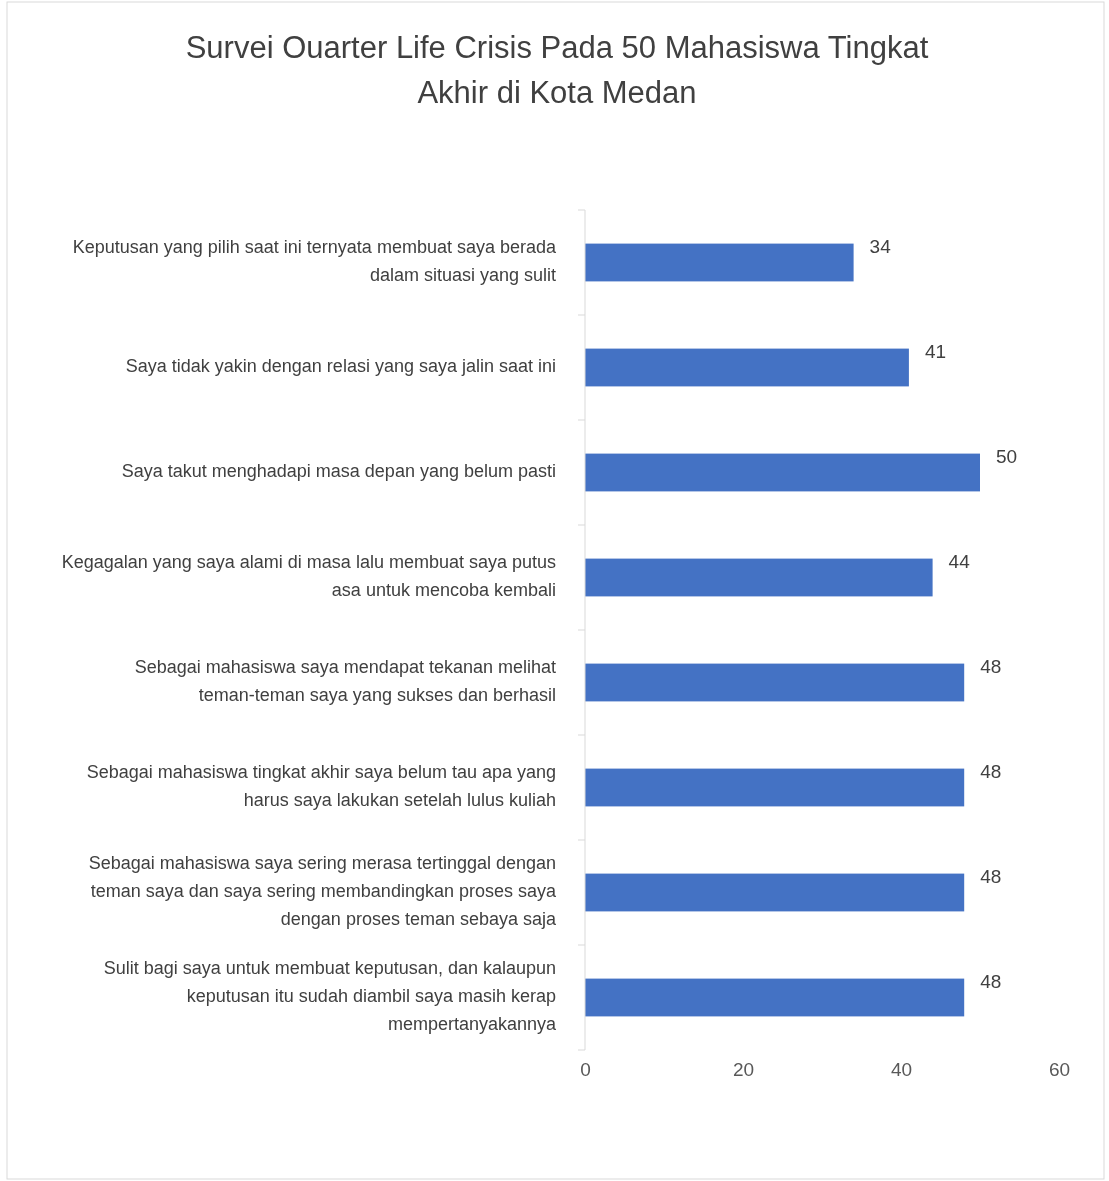 The image size is (1109, 1181). What do you see at coordinates (308, 576) in the screenshot?
I see `y-tick-label: Kegagalan yang saya alami di masa lalu membuat saya putus asa untuk mencoba kembali` at bounding box center [308, 576].